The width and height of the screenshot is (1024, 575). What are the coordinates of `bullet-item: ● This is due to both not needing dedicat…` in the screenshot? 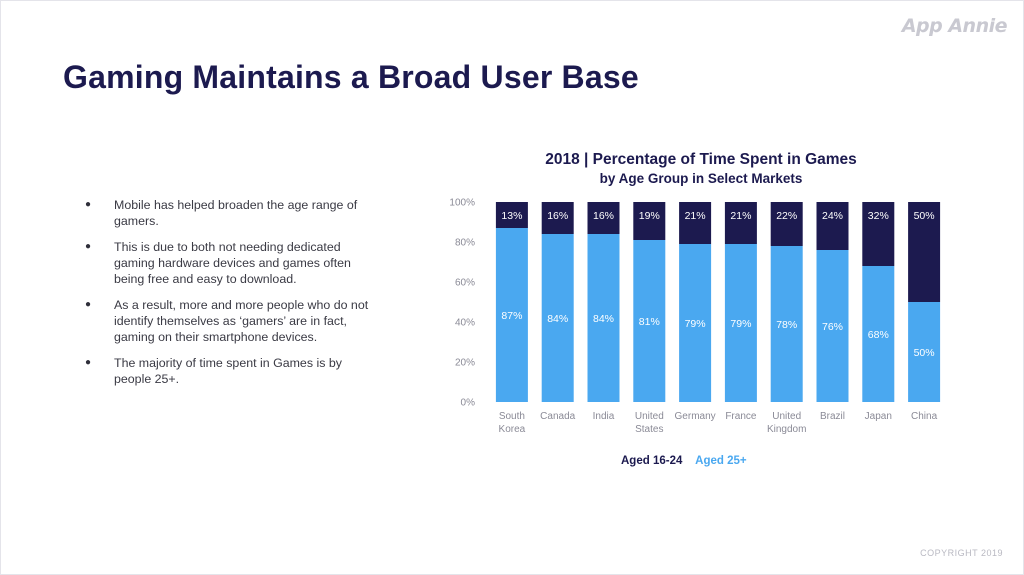 It's located at (230, 263).